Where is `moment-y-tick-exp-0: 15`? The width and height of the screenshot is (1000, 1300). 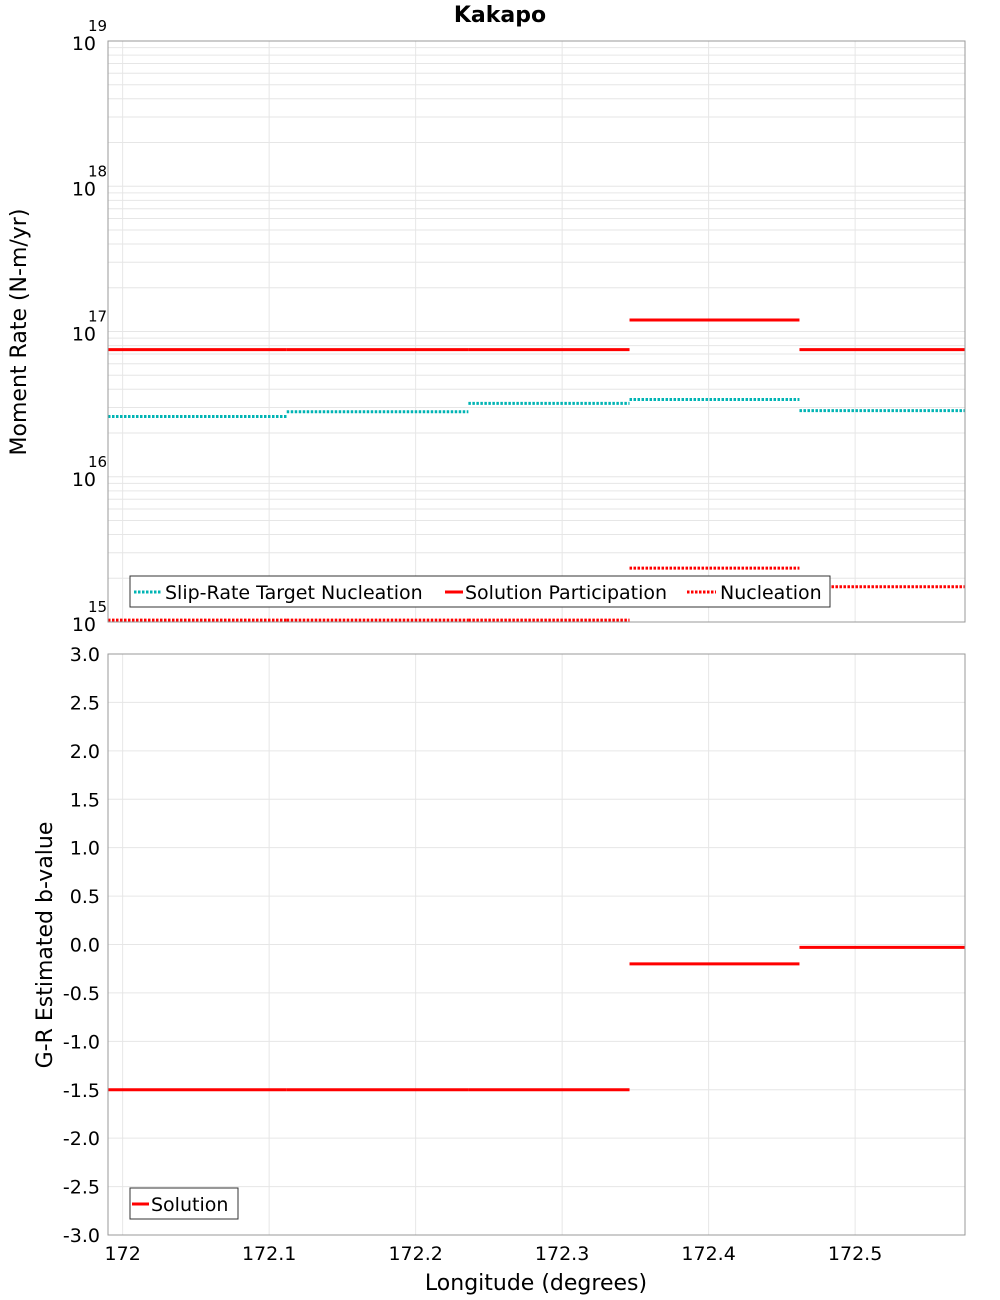
moment-y-tick-exp-0: 15 is located at coordinates (97, 607).